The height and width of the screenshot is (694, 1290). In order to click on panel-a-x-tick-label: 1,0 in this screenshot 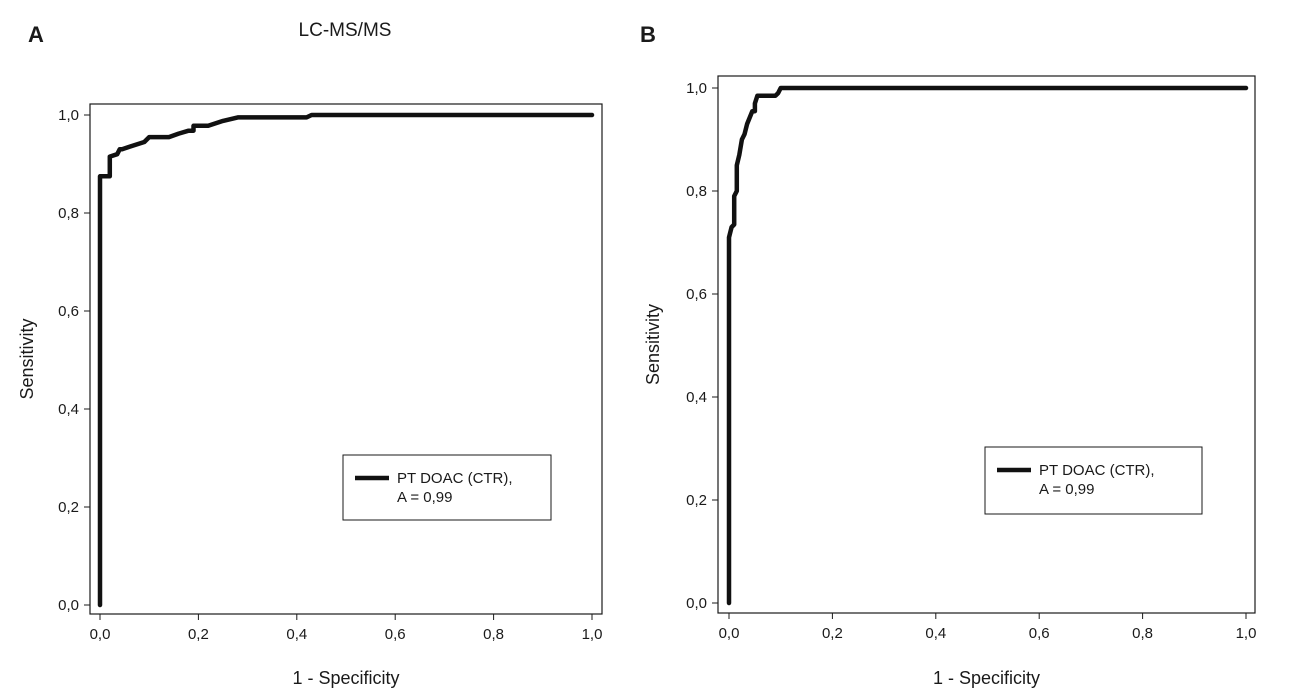, I will do `click(592, 634)`.